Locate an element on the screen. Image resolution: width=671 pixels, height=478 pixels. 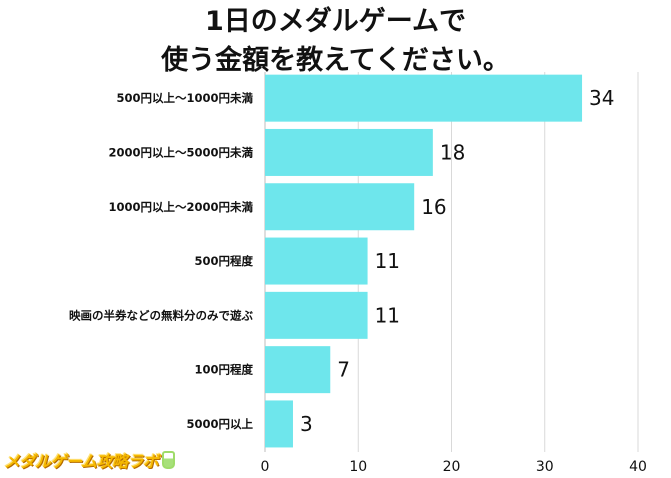
flask-icon is located at coordinates (168, 460).